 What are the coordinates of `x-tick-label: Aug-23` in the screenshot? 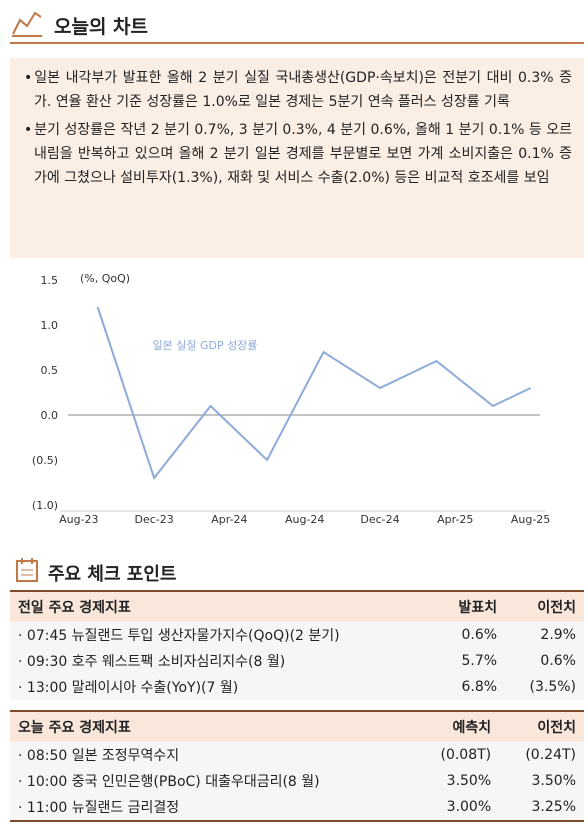 It's located at (78, 519).